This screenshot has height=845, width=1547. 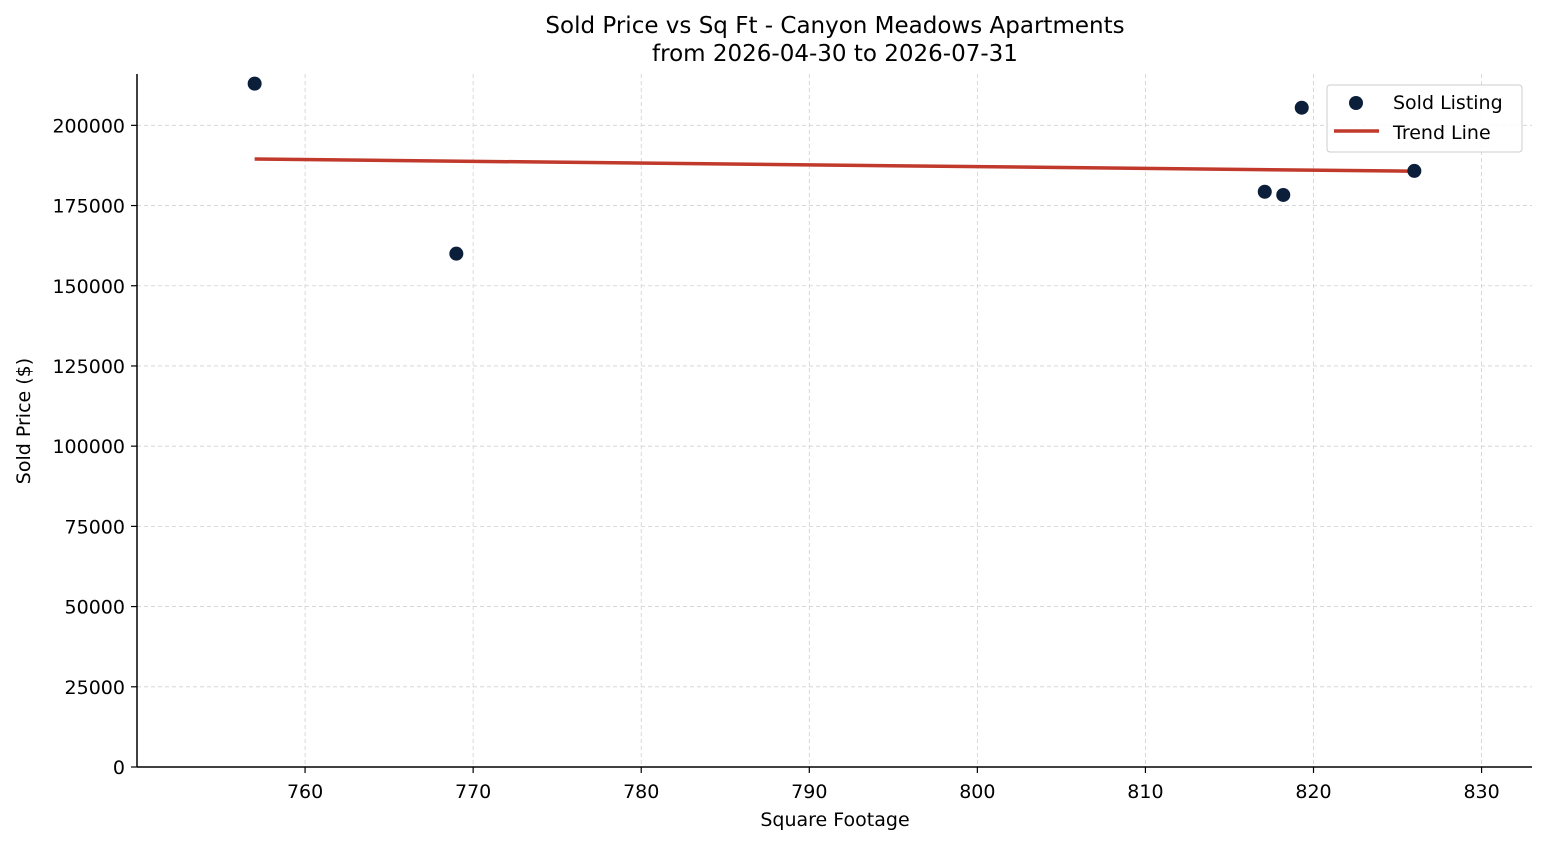 What do you see at coordinates (977, 792) in the screenshot?
I see `x-tick-label: 800` at bounding box center [977, 792].